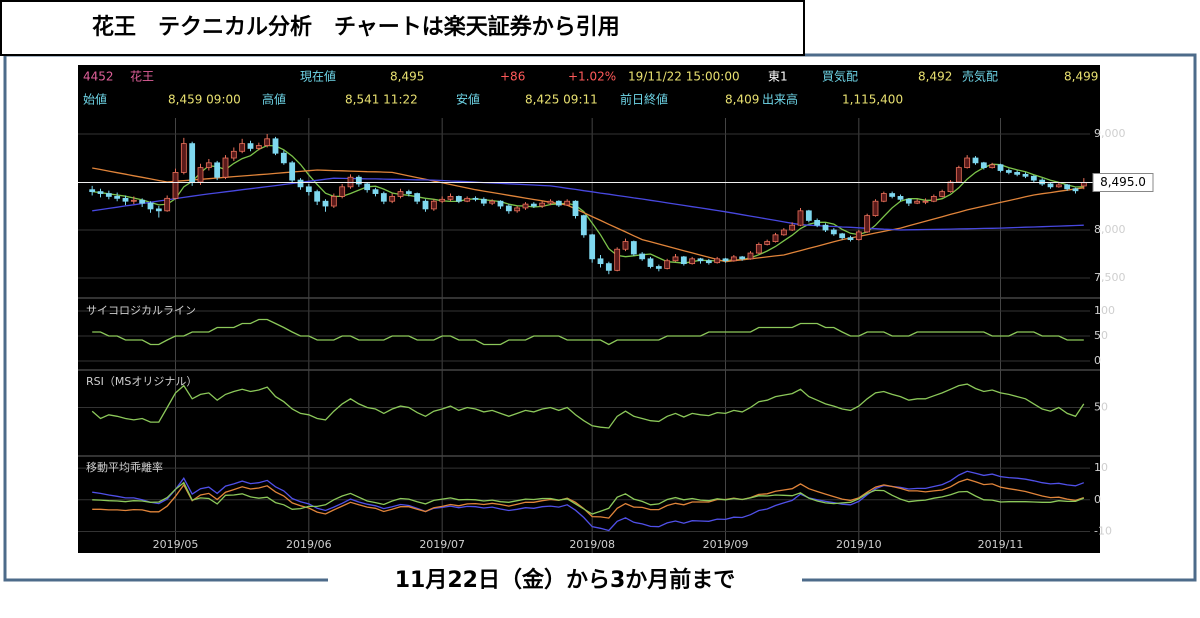 The width and height of the screenshot is (1200, 618). I want to click on field-label: 始値, so click(95, 99).